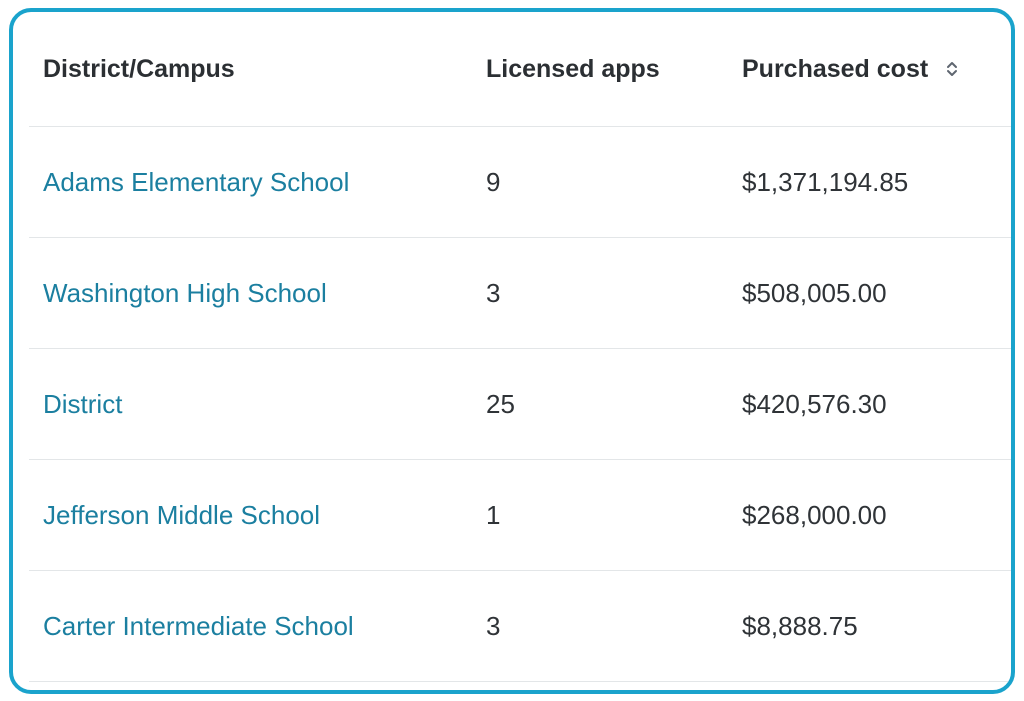 The width and height of the screenshot is (1024, 701). What do you see at coordinates (500, 403) in the screenshot?
I see `licensed-apps-value: 25` at bounding box center [500, 403].